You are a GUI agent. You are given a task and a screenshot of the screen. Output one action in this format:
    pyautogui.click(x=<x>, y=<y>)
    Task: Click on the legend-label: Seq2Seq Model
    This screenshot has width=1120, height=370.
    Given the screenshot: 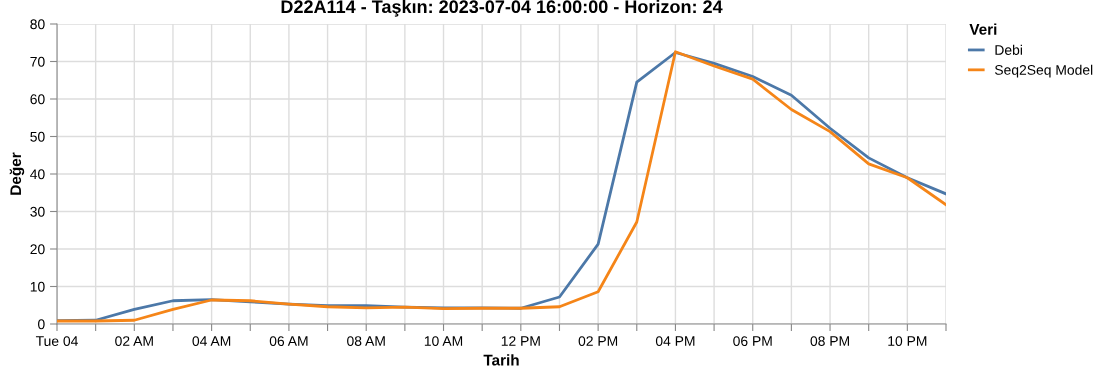 What is the action you would take?
    pyautogui.click(x=1043, y=71)
    